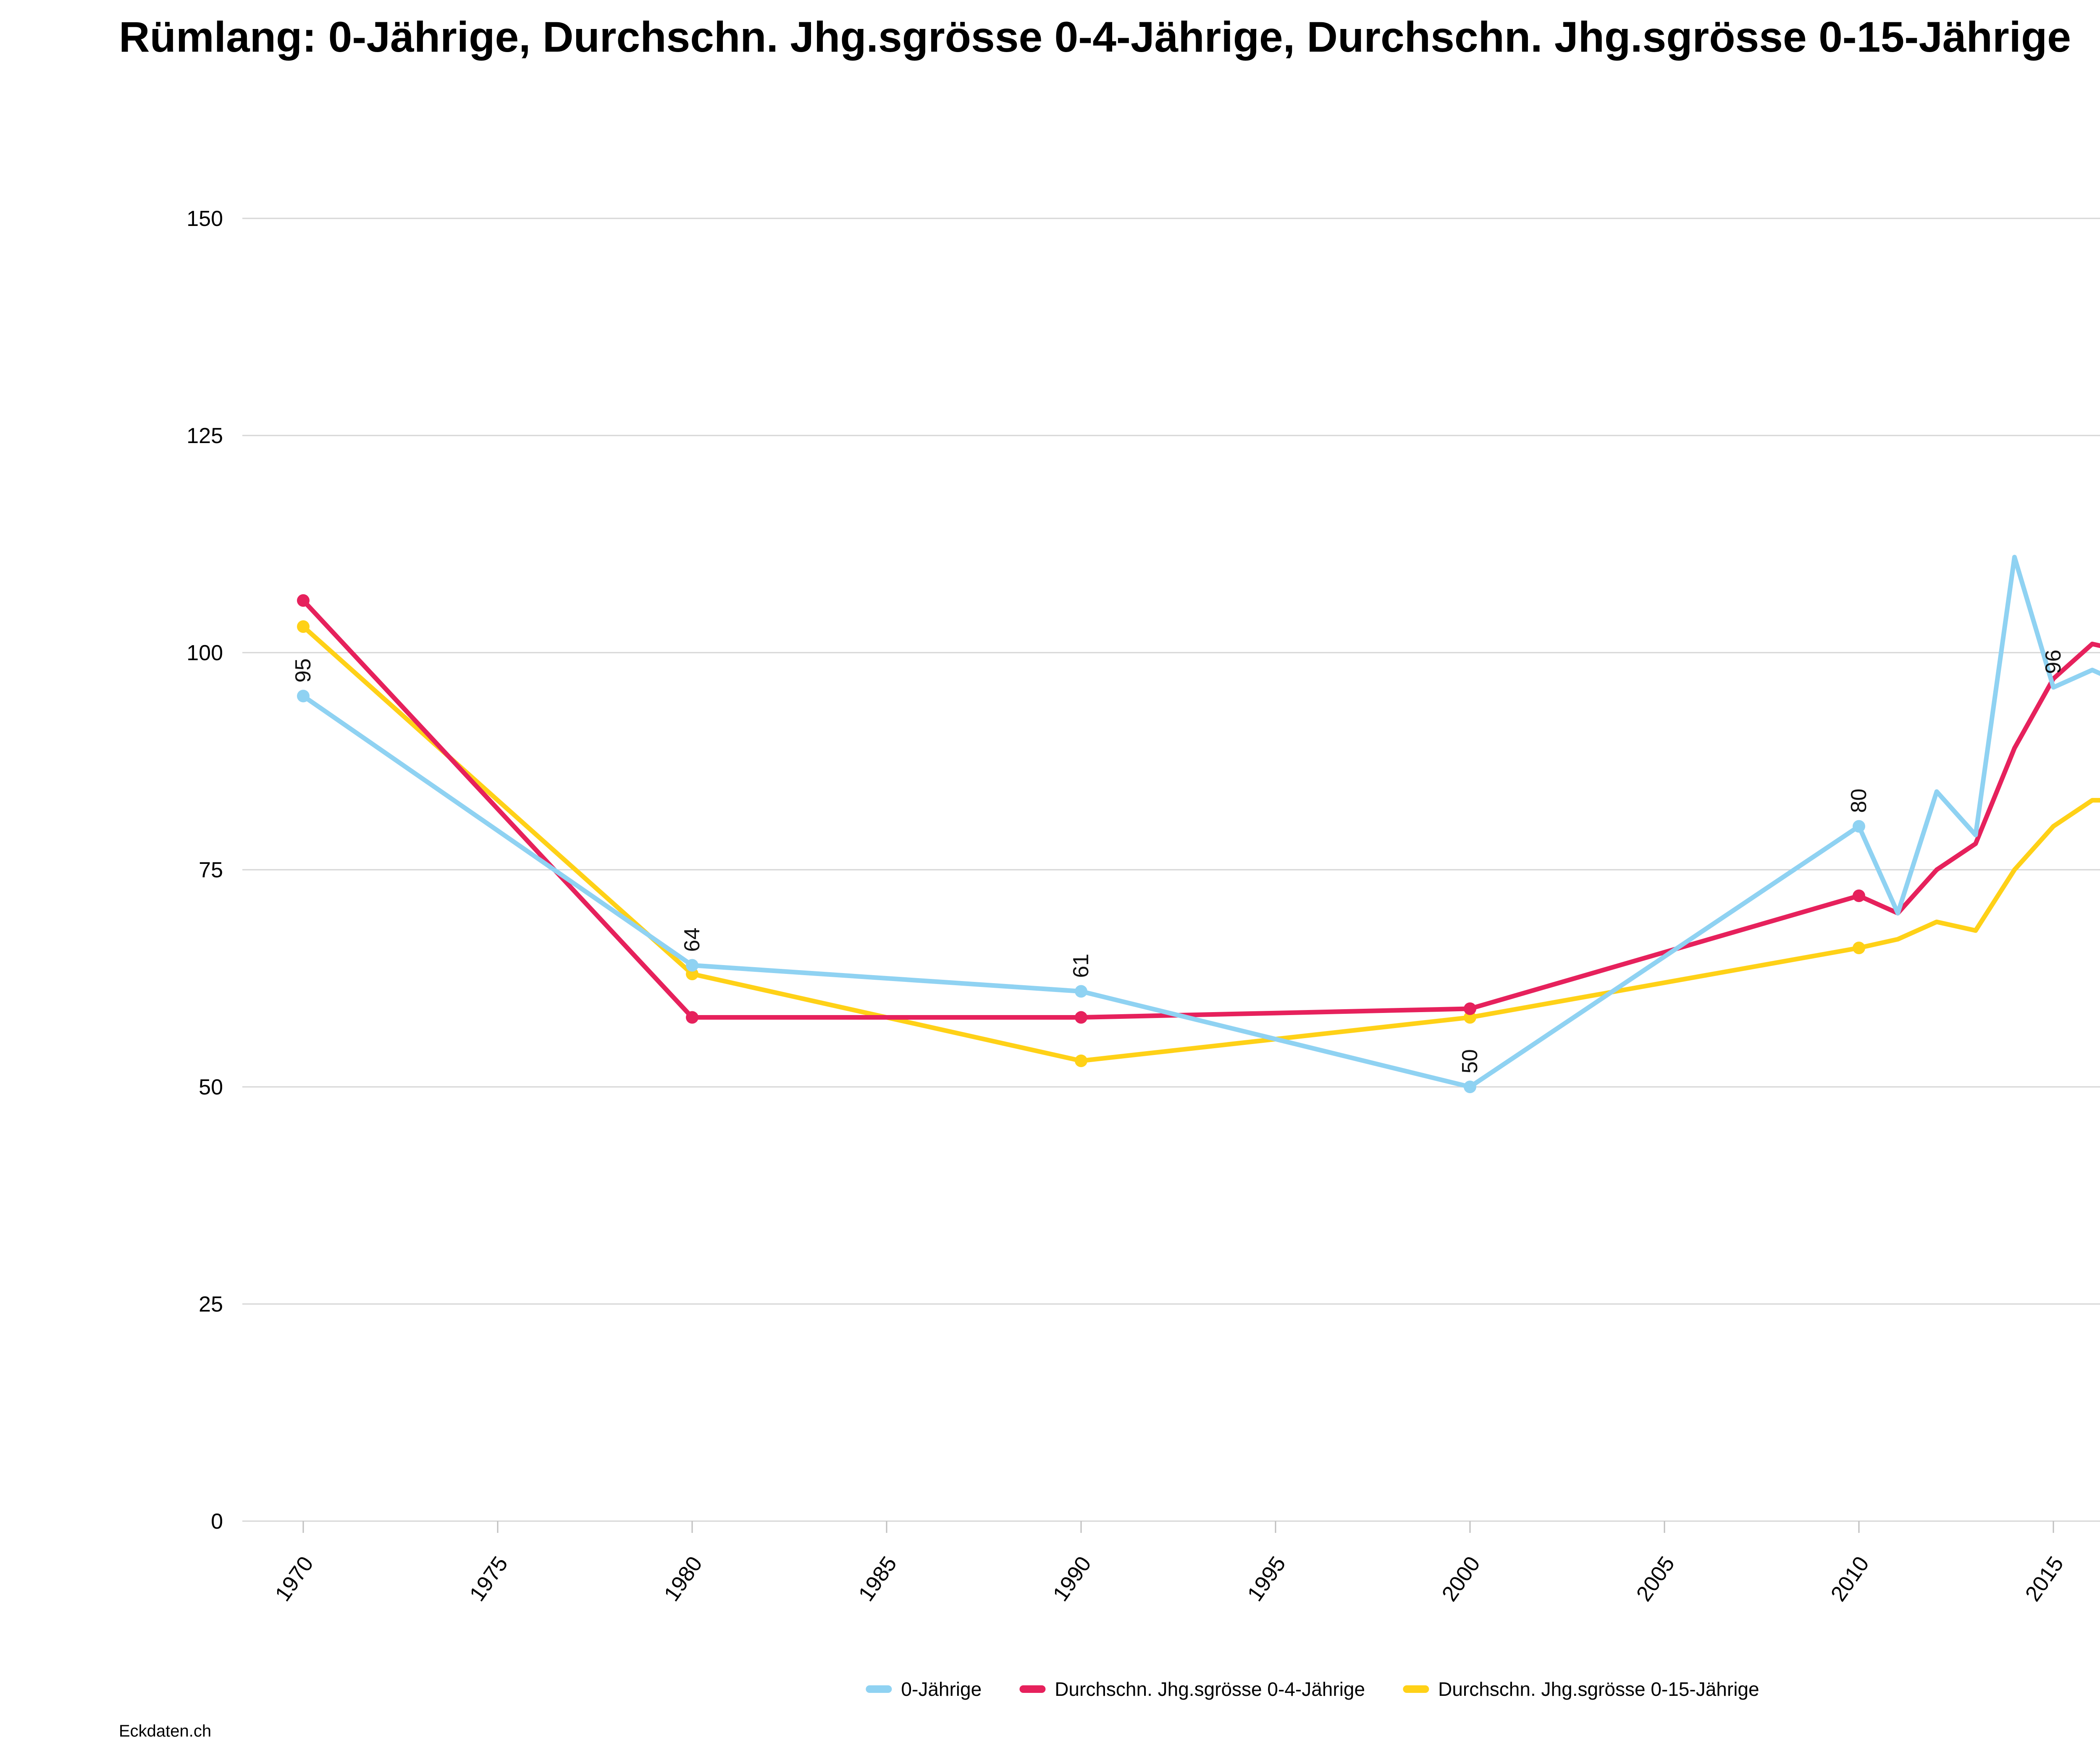 The width and height of the screenshot is (2100, 1750). What do you see at coordinates (878, 1579) in the screenshot?
I see `x-axis-tick-1985: 1985` at bounding box center [878, 1579].